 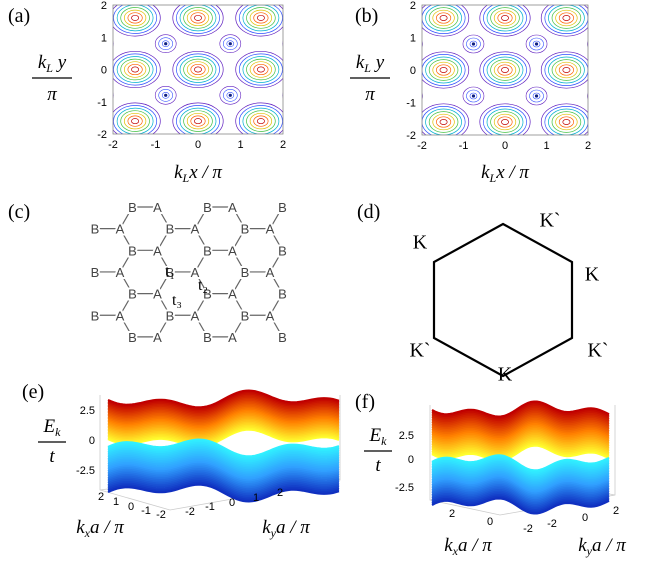 What do you see at coordinates (475, 545) in the screenshot?
I see `kx-axis-label-rest: a / π` at bounding box center [475, 545].